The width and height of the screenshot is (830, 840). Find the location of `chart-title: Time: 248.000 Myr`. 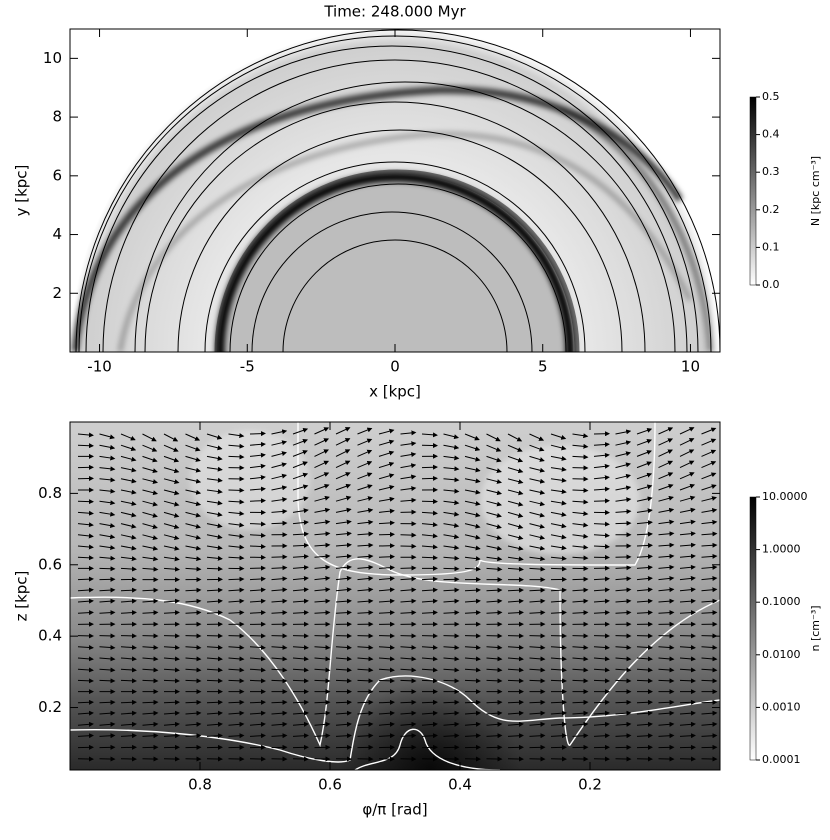

chart-title: Time: 248.000 Myr is located at coordinates (394, 12).